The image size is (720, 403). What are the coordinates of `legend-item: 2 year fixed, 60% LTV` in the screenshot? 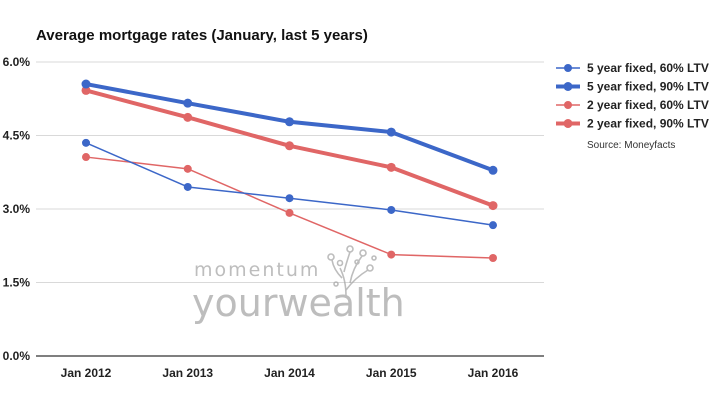 It's located at (632, 105).